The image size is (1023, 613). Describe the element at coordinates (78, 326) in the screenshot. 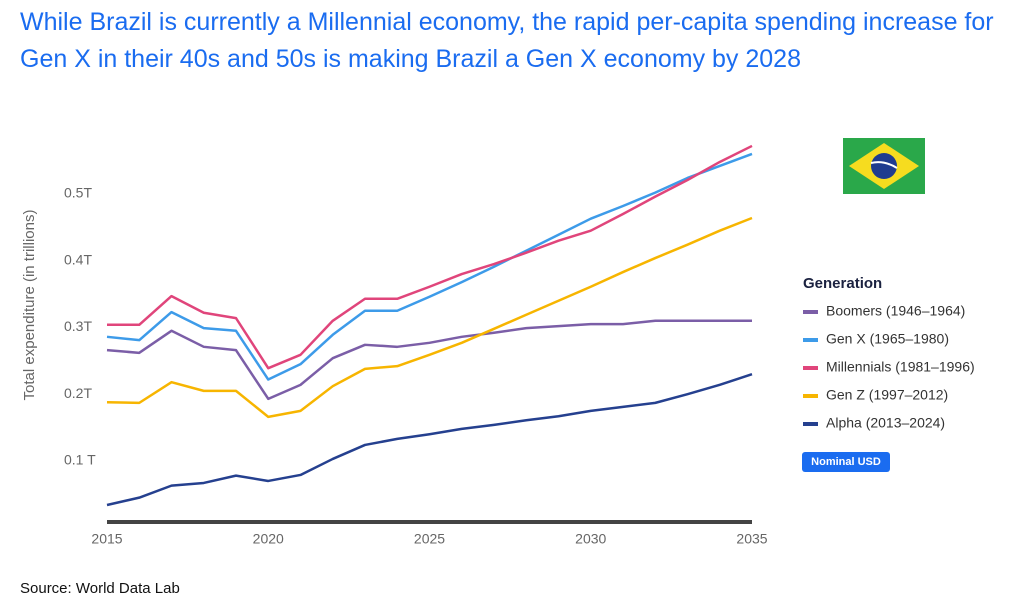

I see `y-tick-label: 0.3T` at that location.